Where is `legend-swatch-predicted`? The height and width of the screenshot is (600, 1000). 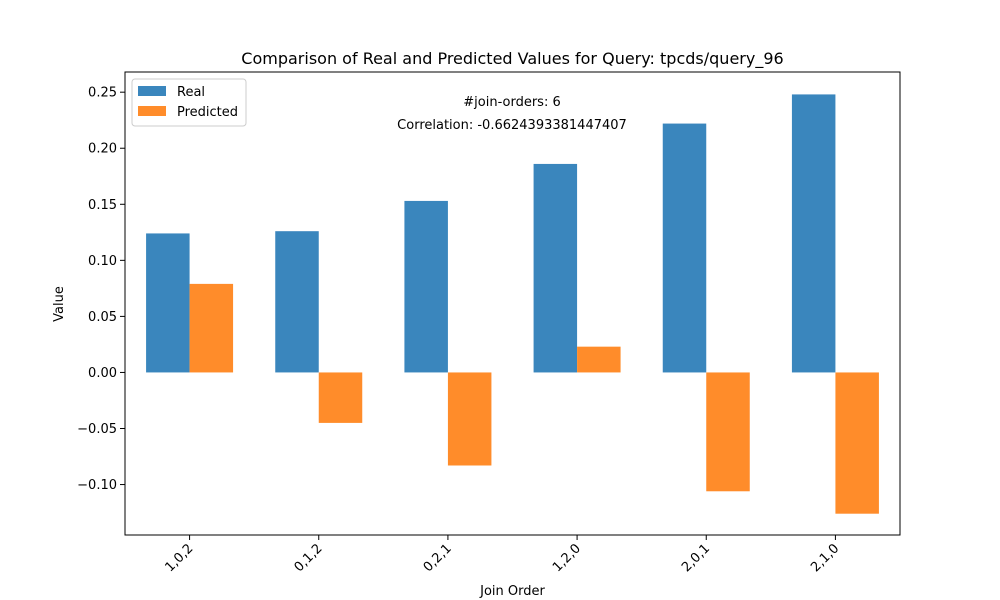 legend-swatch-predicted is located at coordinates (152, 111).